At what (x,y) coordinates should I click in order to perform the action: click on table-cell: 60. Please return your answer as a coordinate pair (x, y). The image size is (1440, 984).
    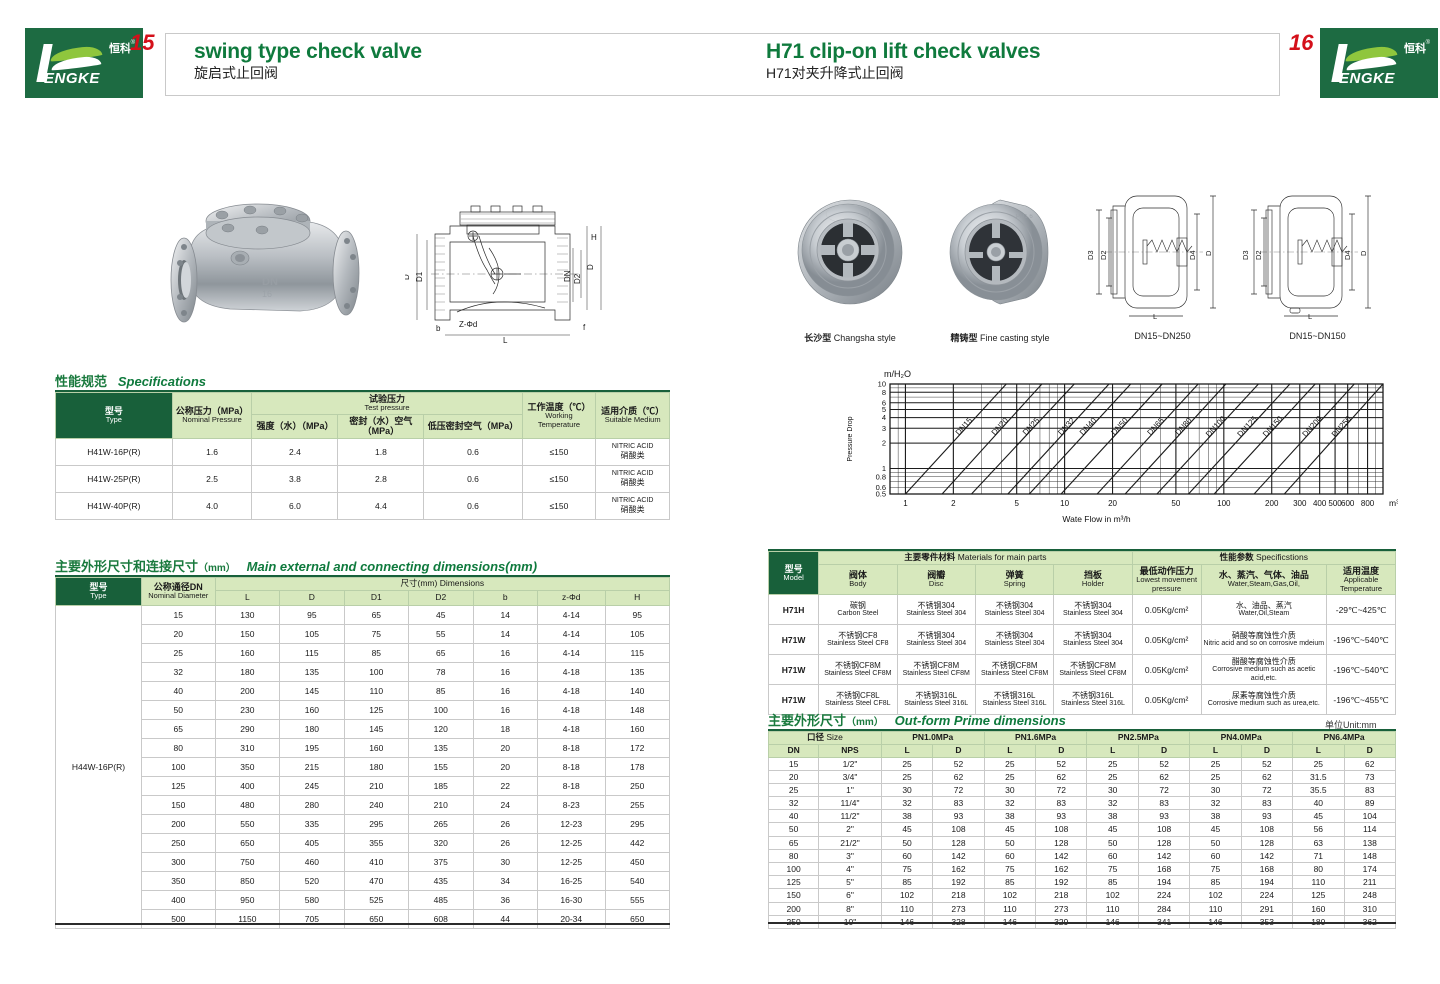
    Looking at the image, I should click on (907, 856).